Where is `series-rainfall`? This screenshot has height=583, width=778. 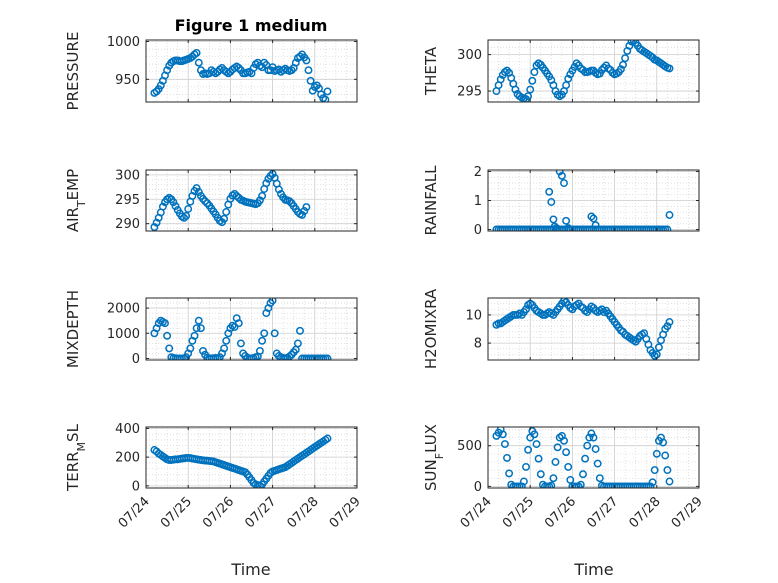
series-rainfall is located at coordinates (583, 200).